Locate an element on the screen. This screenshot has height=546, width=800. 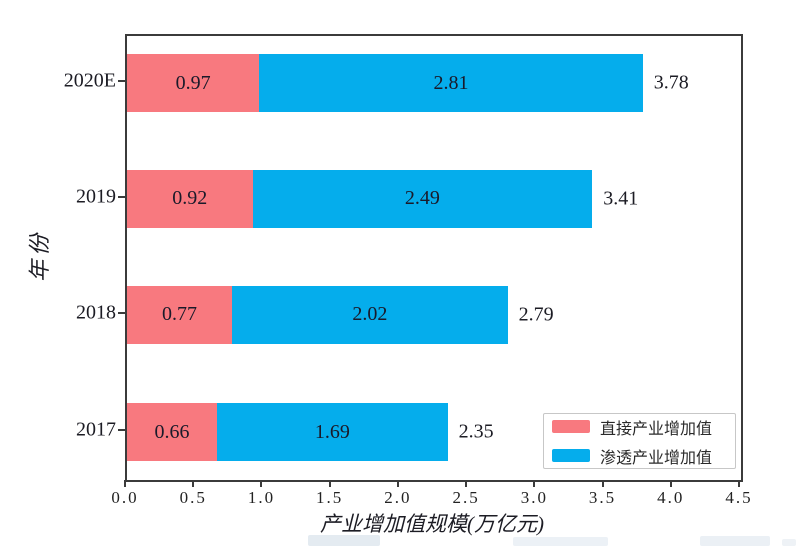
y-tick-label-2019: 2019 is located at coordinates (96, 196).